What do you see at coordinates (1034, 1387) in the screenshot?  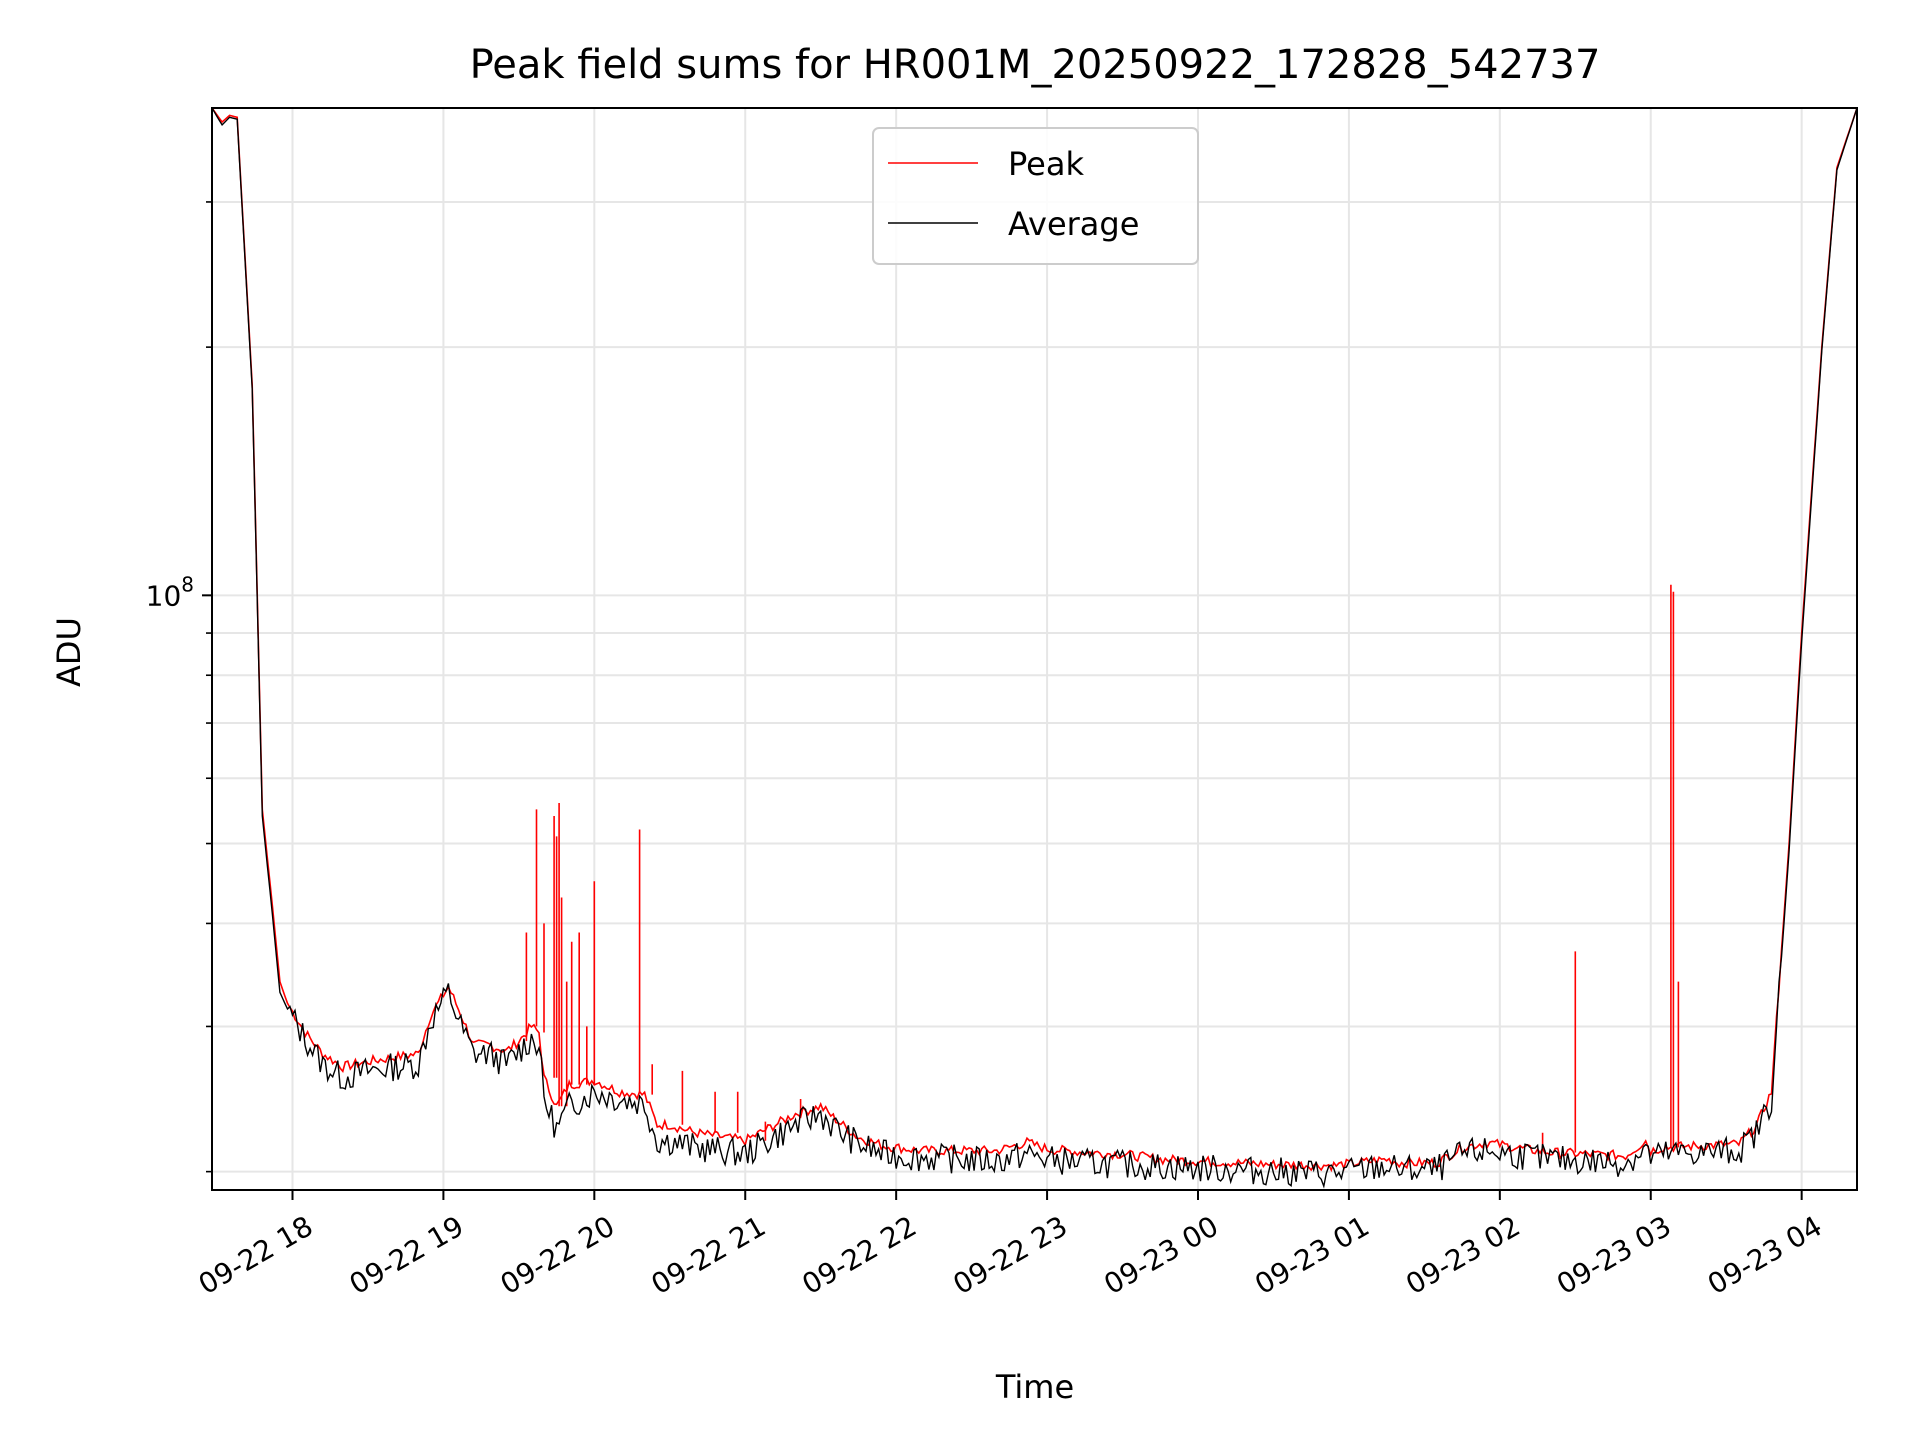 I see `x-axis-label: Time` at bounding box center [1034, 1387].